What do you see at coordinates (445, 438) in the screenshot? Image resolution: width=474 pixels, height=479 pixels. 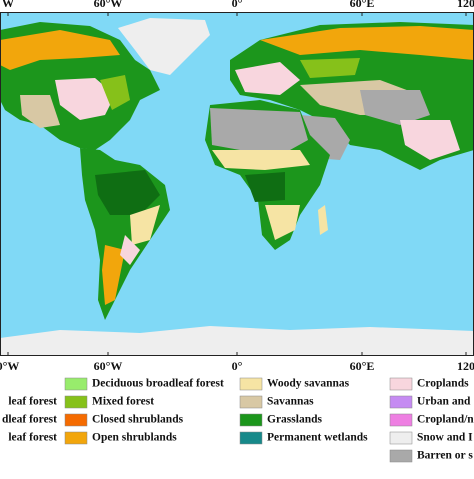 I see `legend-label: Snow and I` at bounding box center [445, 438].